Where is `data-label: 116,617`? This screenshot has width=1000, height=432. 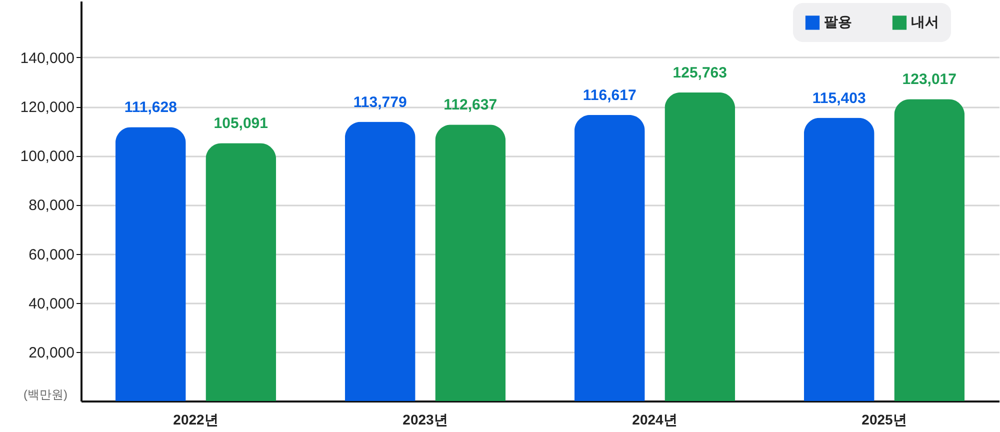 data-label: 116,617 is located at coordinates (609, 95).